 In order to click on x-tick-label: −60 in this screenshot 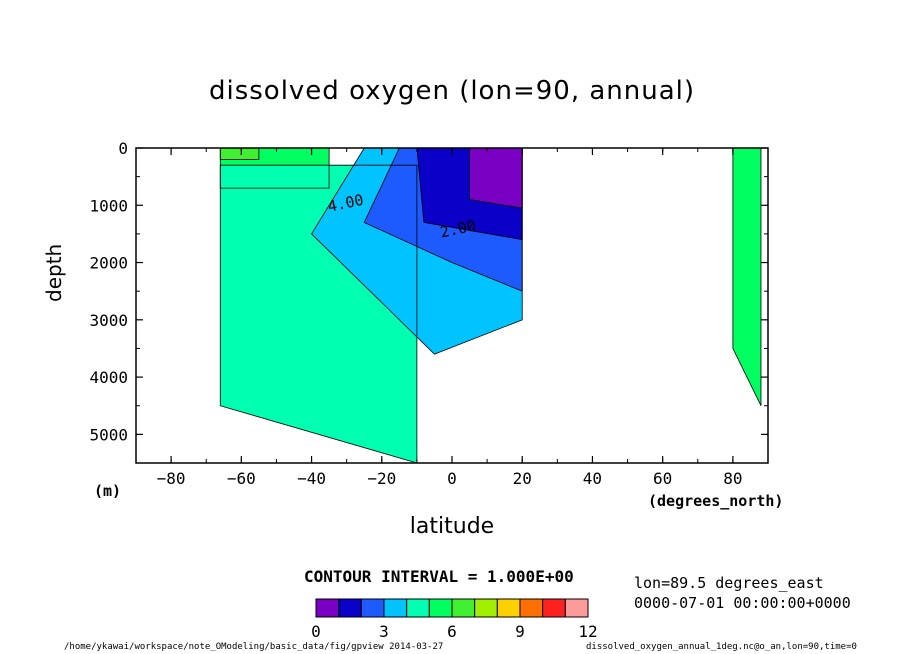, I will do `click(241, 478)`.